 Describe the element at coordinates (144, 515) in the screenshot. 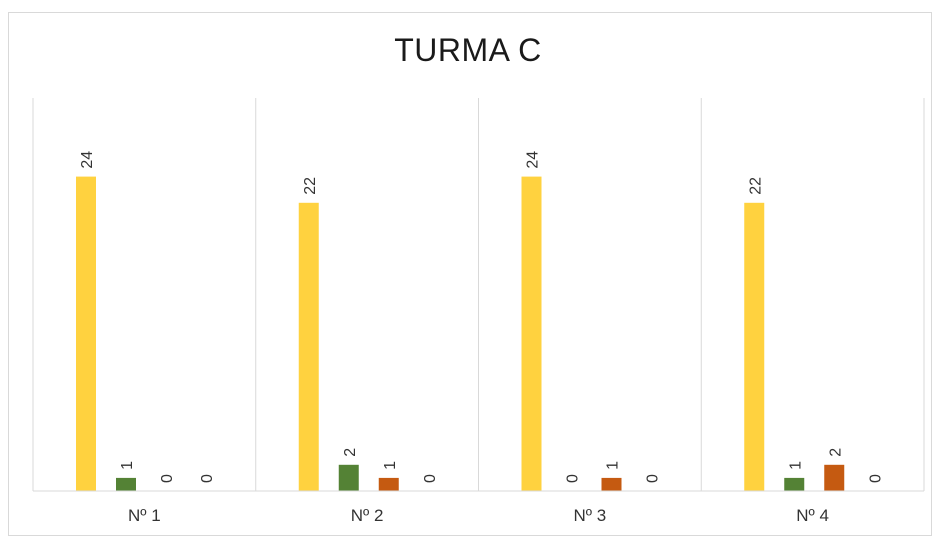

I see `x-tick-label: Nº 1` at that location.